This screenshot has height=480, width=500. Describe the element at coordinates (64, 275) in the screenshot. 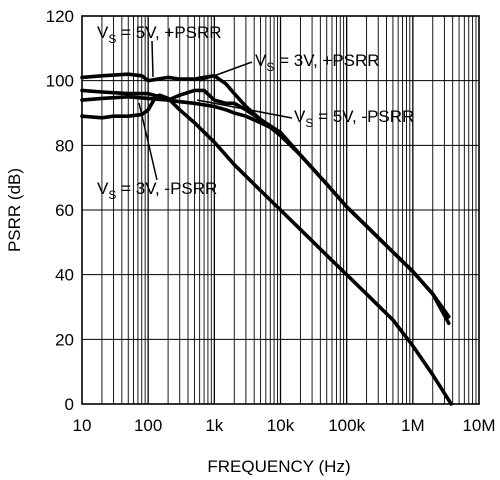

I see `y-tick-label: 40` at that location.